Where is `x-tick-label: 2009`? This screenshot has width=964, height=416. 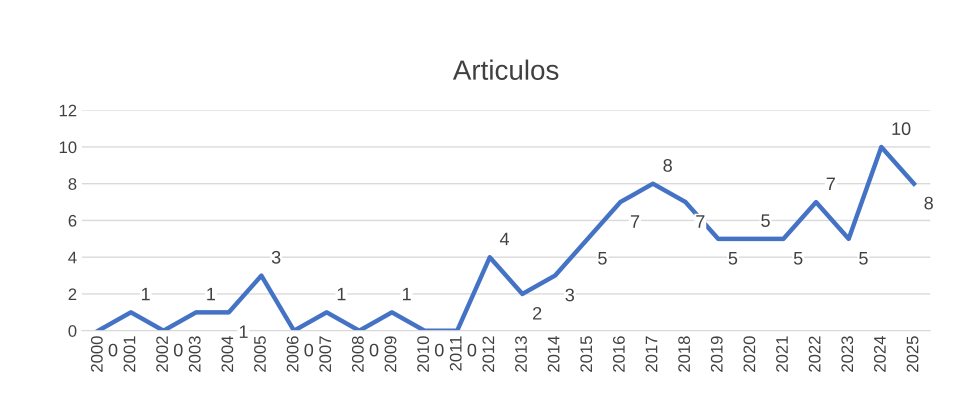 x-tick-label: 2009 is located at coordinates (390, 354).